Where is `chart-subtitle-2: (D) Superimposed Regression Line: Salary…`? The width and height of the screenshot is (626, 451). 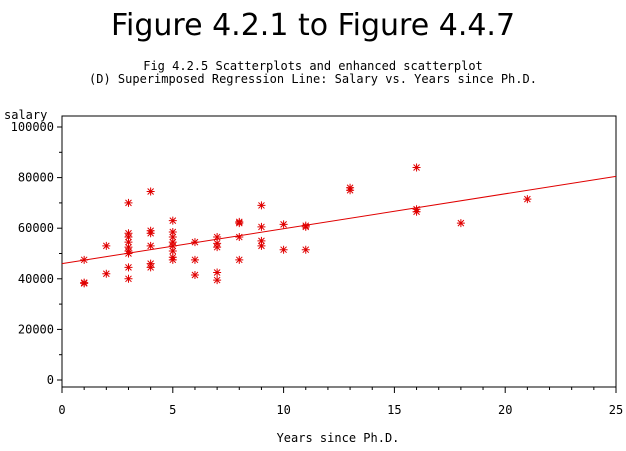
chart-subtitle-2: (D) Superimposed Regression Line: Salary… is located at coordinates (313, 79).